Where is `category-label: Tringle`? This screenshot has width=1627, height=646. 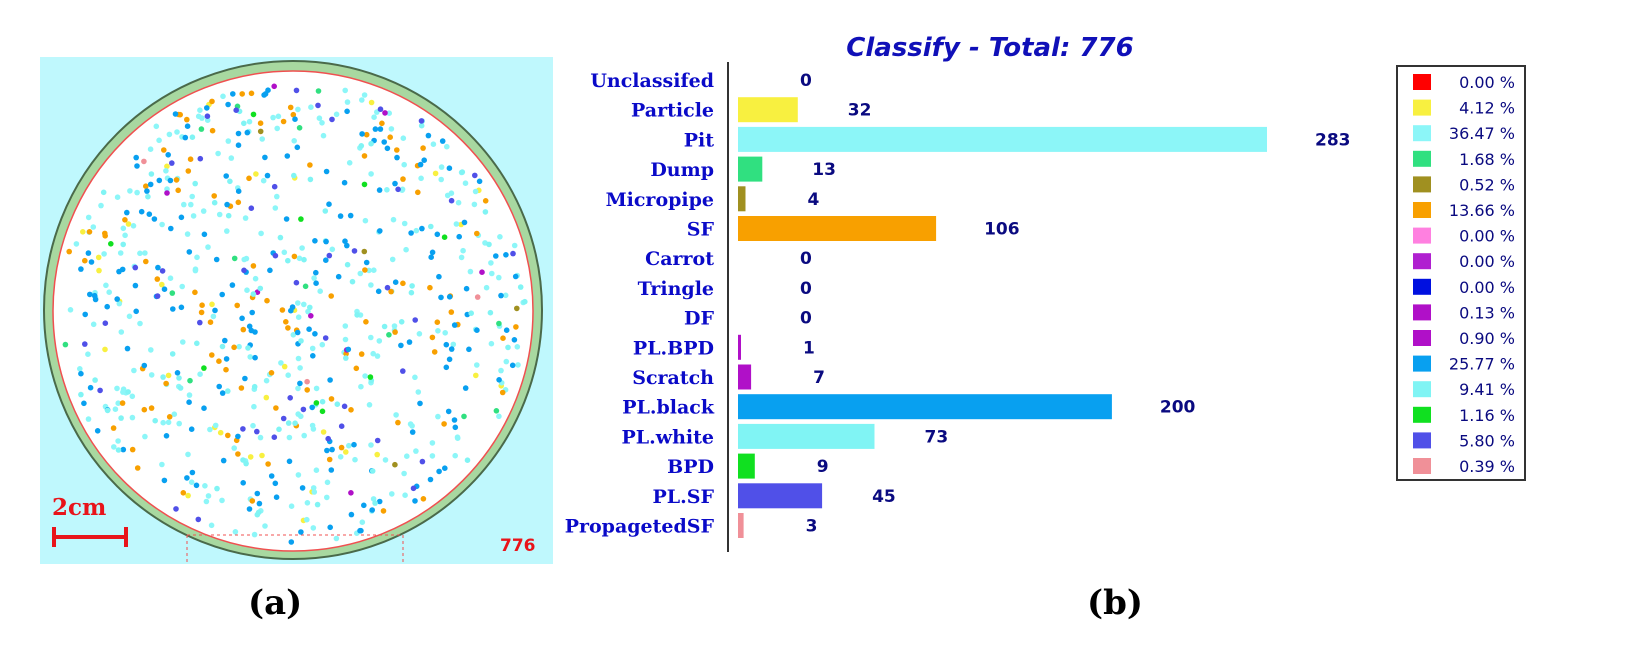 category-label: Tringle is located at coordinates (676, 289).